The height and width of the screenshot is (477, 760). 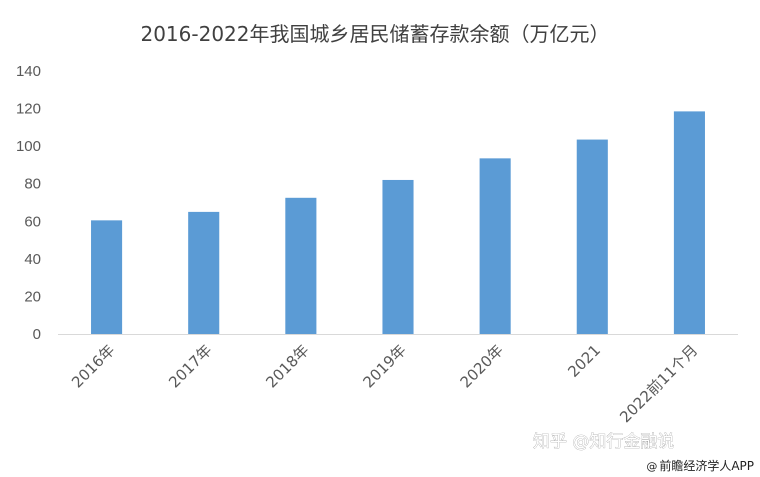 What do you see at coordinates (93, 366) in the screenshot?
I see `x-tick-label: 2016年` at bounding box center [93, 366].